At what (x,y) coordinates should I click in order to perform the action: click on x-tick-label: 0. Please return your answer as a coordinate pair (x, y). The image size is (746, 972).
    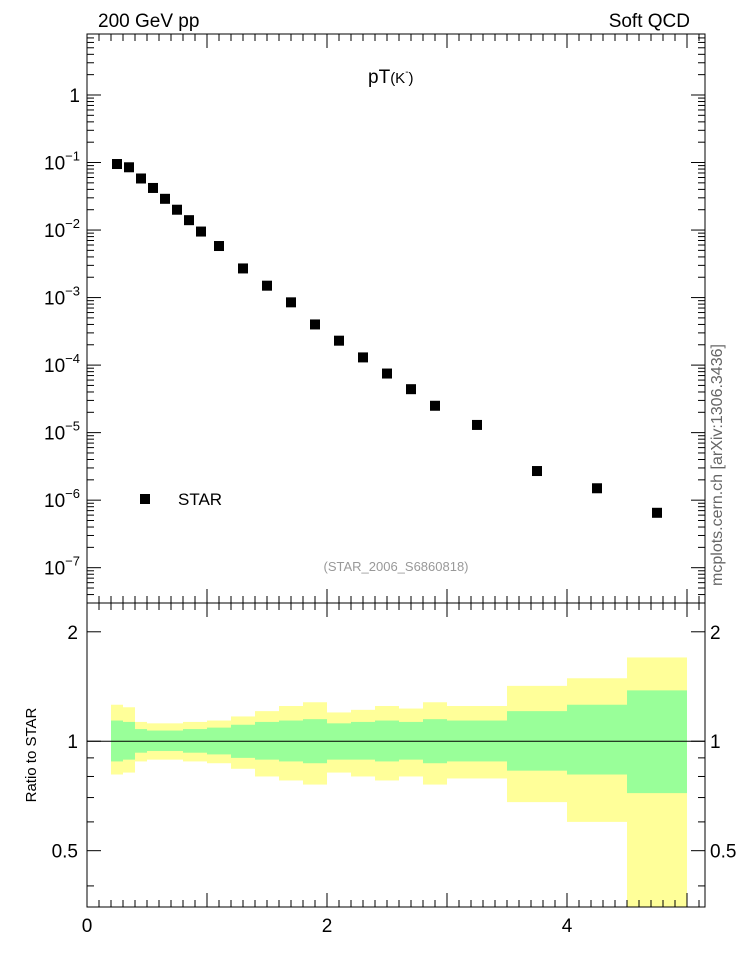
    Looking at the image, I should click on (87, 926).